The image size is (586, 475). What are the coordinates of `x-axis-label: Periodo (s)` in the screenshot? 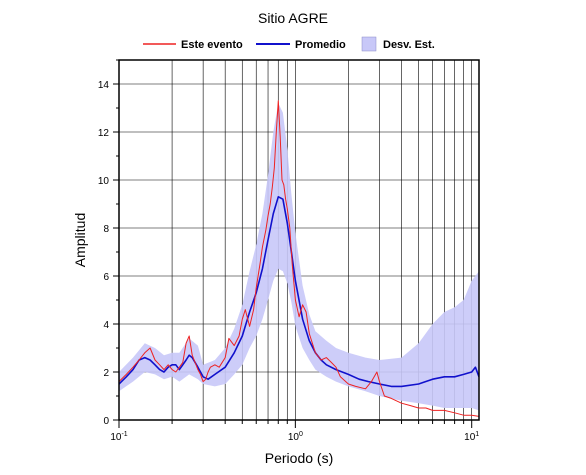 It's located at (299, 458).